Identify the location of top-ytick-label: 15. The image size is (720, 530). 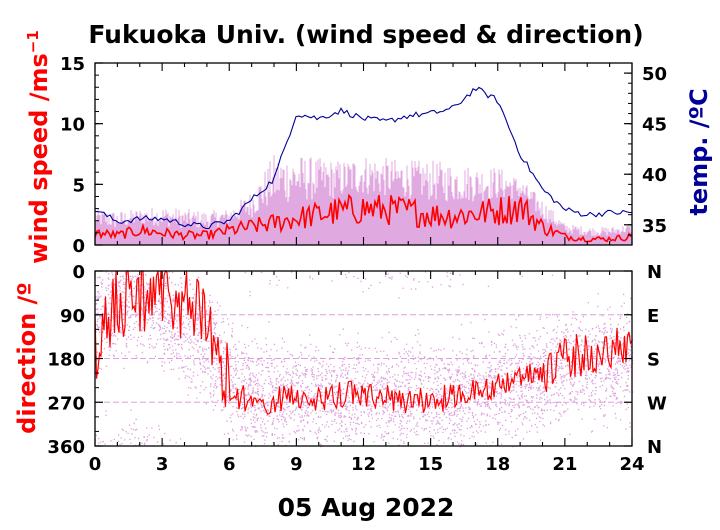
(72, 64).